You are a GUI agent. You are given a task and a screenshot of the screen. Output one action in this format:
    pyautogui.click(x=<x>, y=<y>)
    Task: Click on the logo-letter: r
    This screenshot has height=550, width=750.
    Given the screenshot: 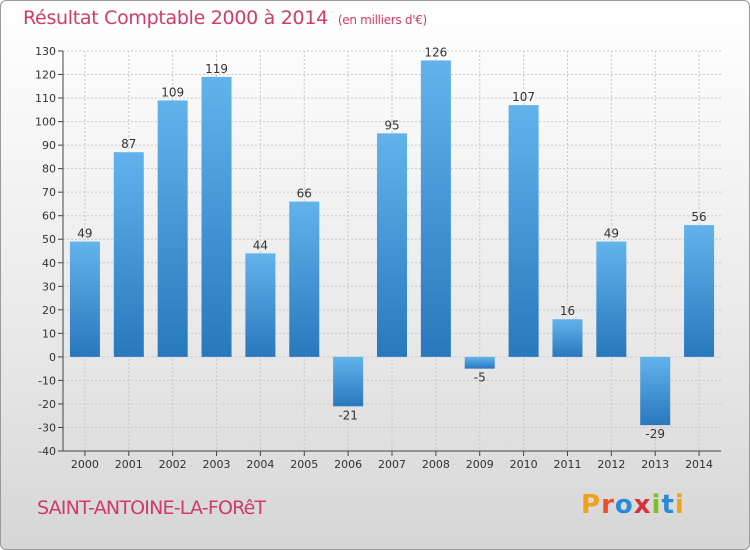 What is the action you would take?
    pyautogui.click(x=608, y=505)
    